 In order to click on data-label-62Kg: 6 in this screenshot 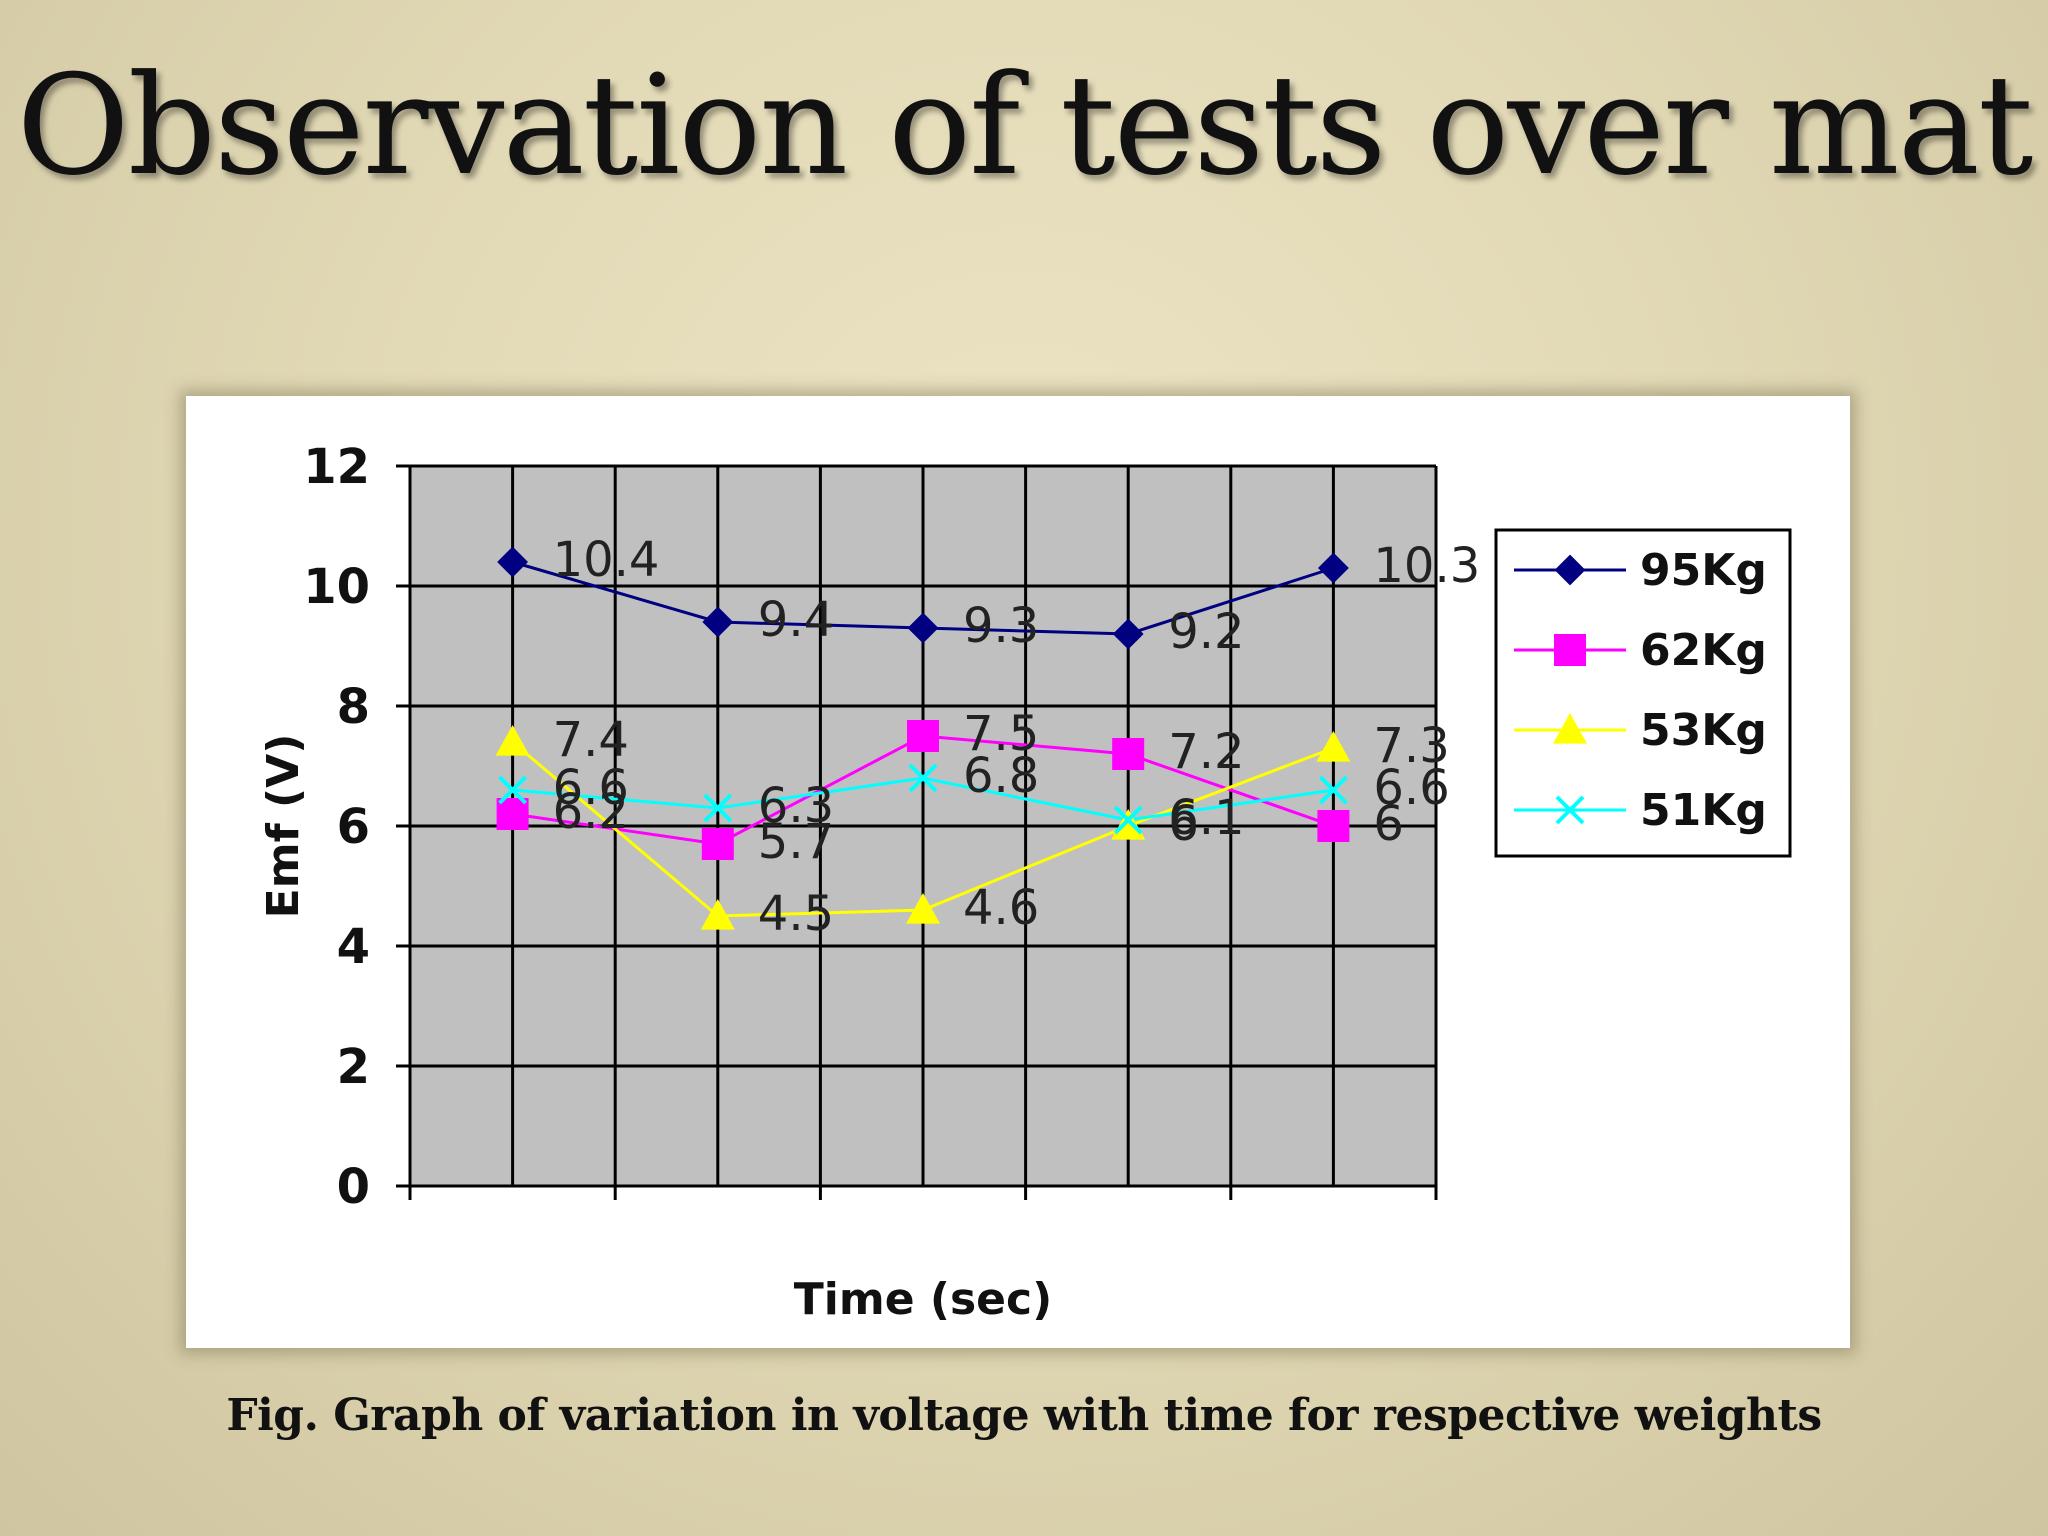, I will do `click(1388, 824)`.